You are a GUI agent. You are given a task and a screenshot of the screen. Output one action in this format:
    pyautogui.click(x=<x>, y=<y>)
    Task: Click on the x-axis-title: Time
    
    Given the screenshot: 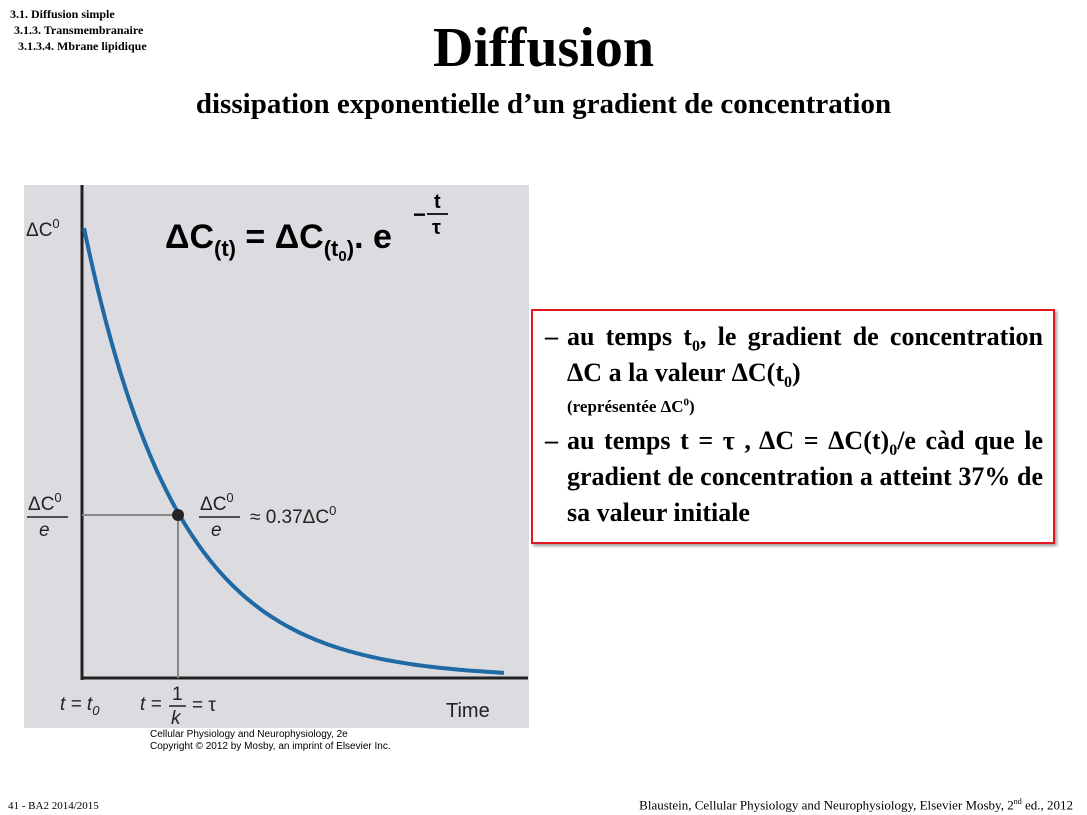 What is the action you would take?
    pyautogui.click(x=468, y=711)
    